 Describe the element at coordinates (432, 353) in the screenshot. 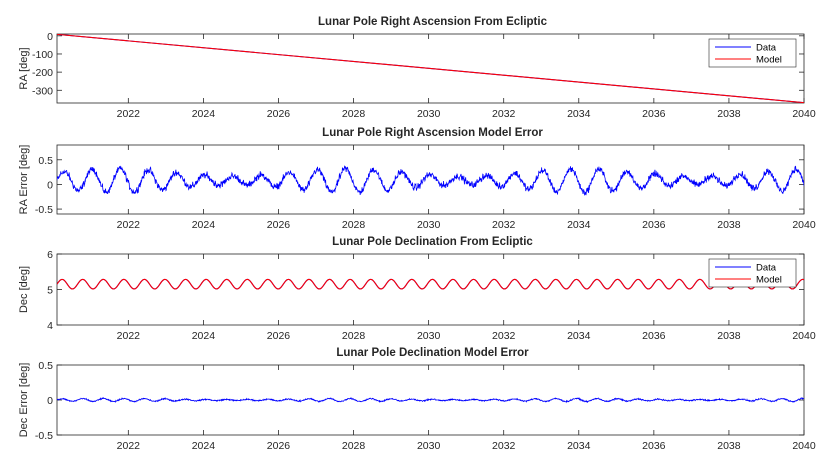

I see `chart-title: Lunar Pole Declination Model Error` at that location.